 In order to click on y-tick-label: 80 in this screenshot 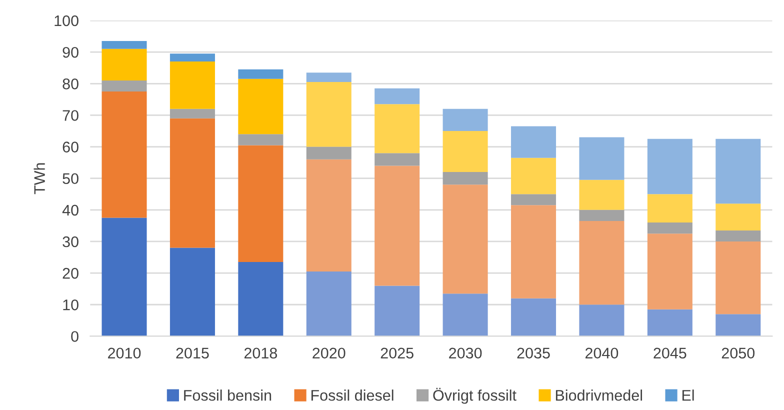, I will do `click(70, 84)`.